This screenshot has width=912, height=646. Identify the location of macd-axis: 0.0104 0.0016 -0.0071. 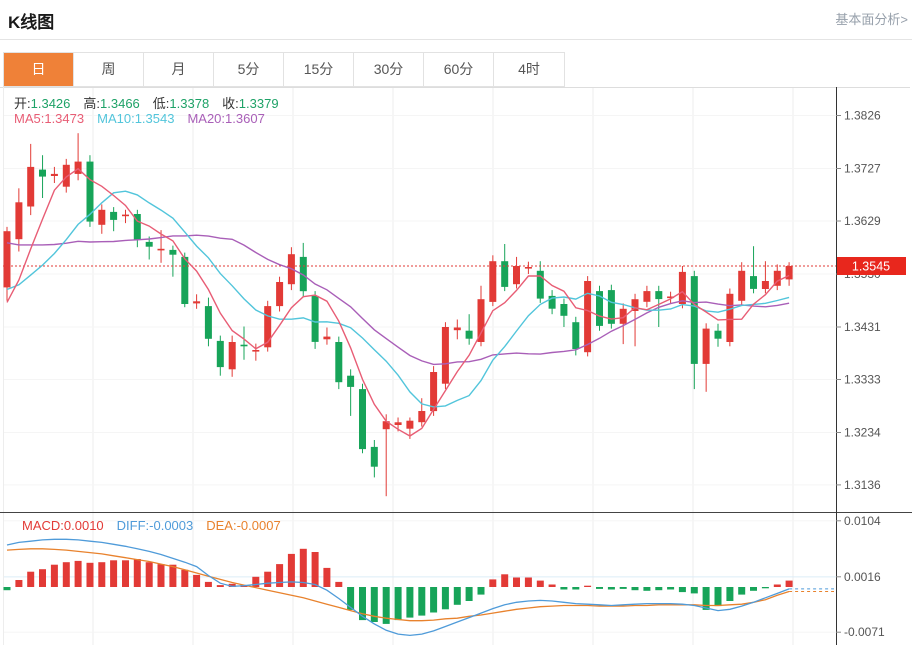
(860, 576).